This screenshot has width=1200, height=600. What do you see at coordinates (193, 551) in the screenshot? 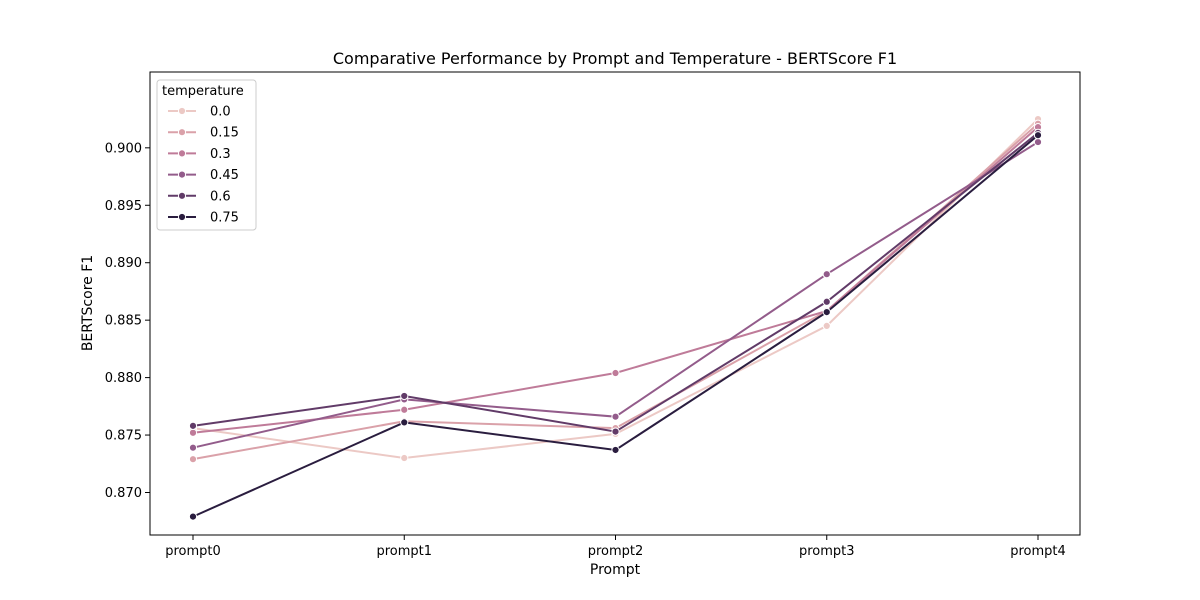
I see `x-tick-label: prompt0` at bounding box center [193, 551].